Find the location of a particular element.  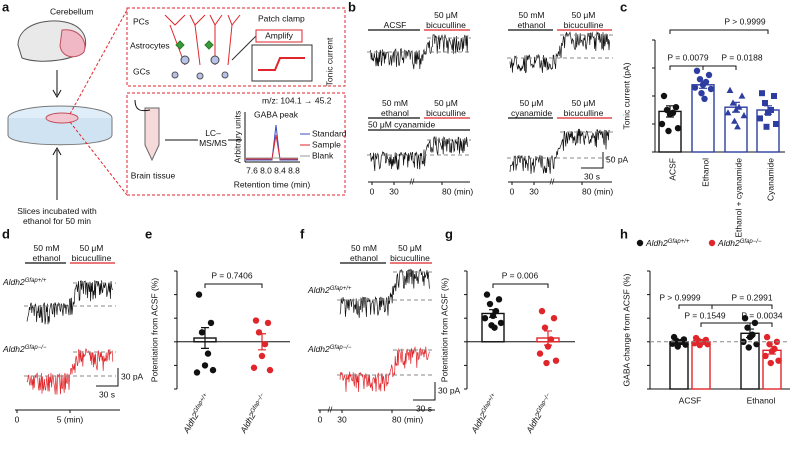

condition-label: 50 μM bicuculline is located at coordinates (92, 253).